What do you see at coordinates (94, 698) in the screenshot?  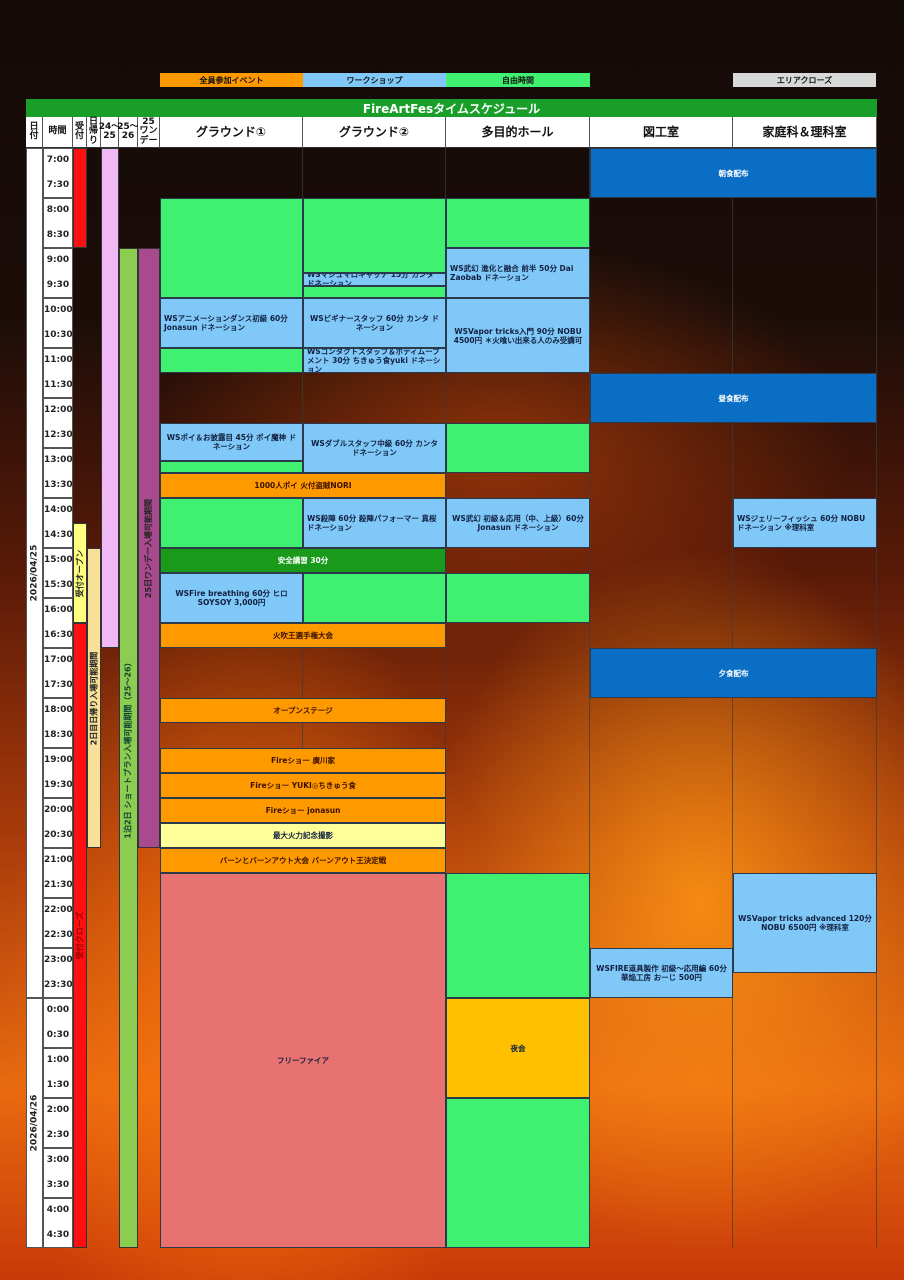 I see `band-higaeri: 2日目日帰り入場可能期間` at bounding box center [94, 698].